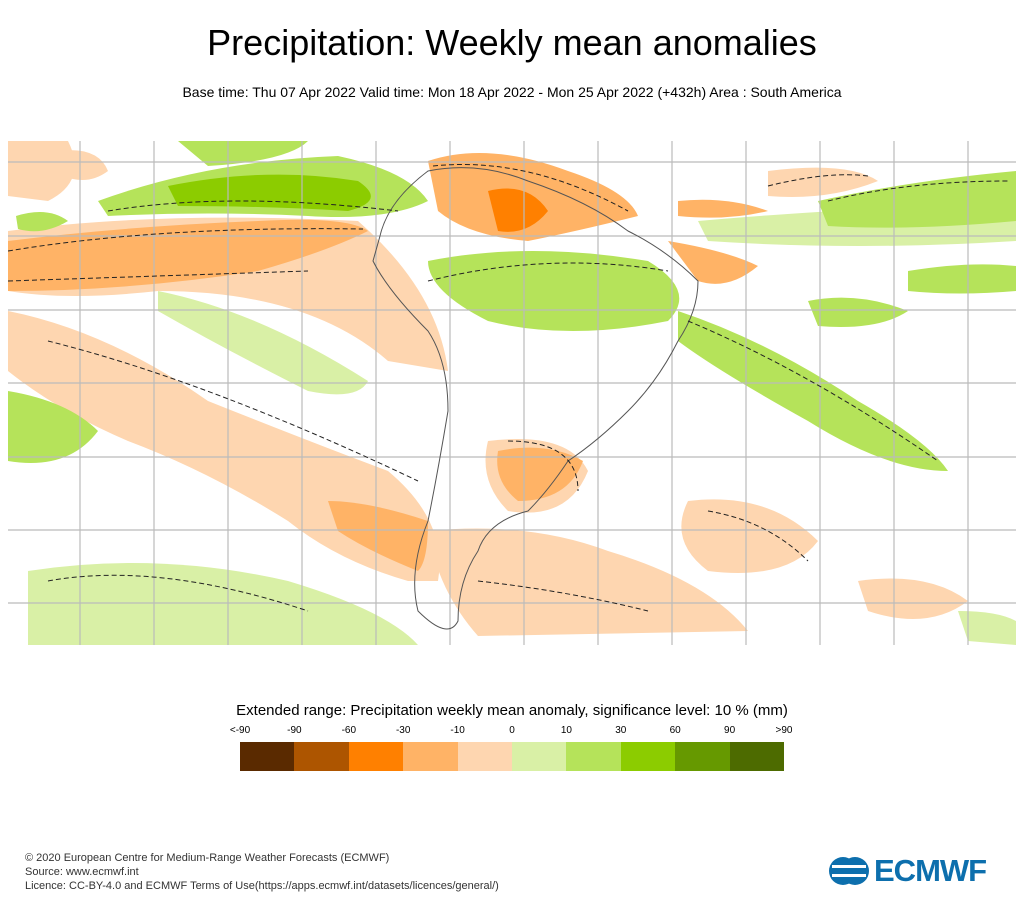 The image size is (1024, 922). I want to click on legend-tick: -10, so click(457, 730).